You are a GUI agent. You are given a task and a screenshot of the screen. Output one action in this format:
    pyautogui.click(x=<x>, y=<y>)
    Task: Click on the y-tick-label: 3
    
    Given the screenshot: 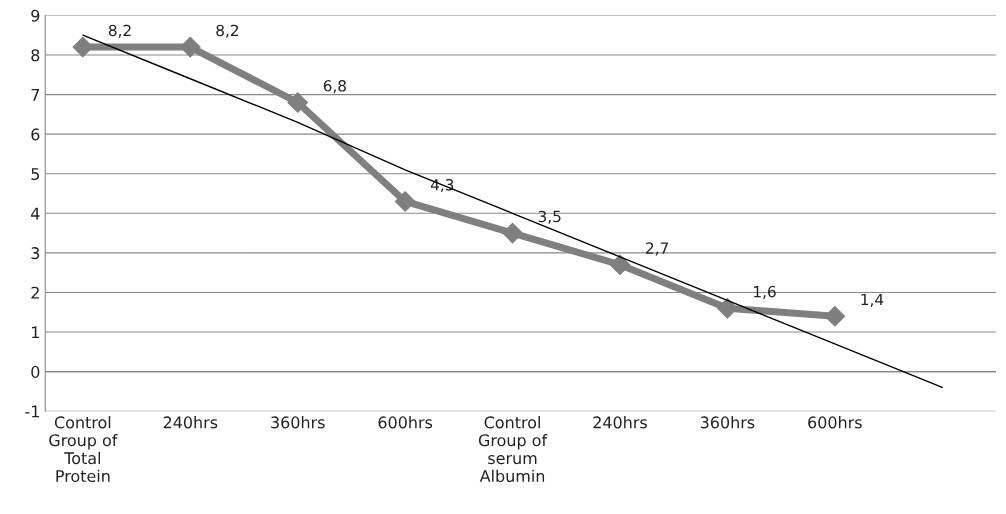 What is the action you would take?
    pyautogui.click(x=35, y=253)
    